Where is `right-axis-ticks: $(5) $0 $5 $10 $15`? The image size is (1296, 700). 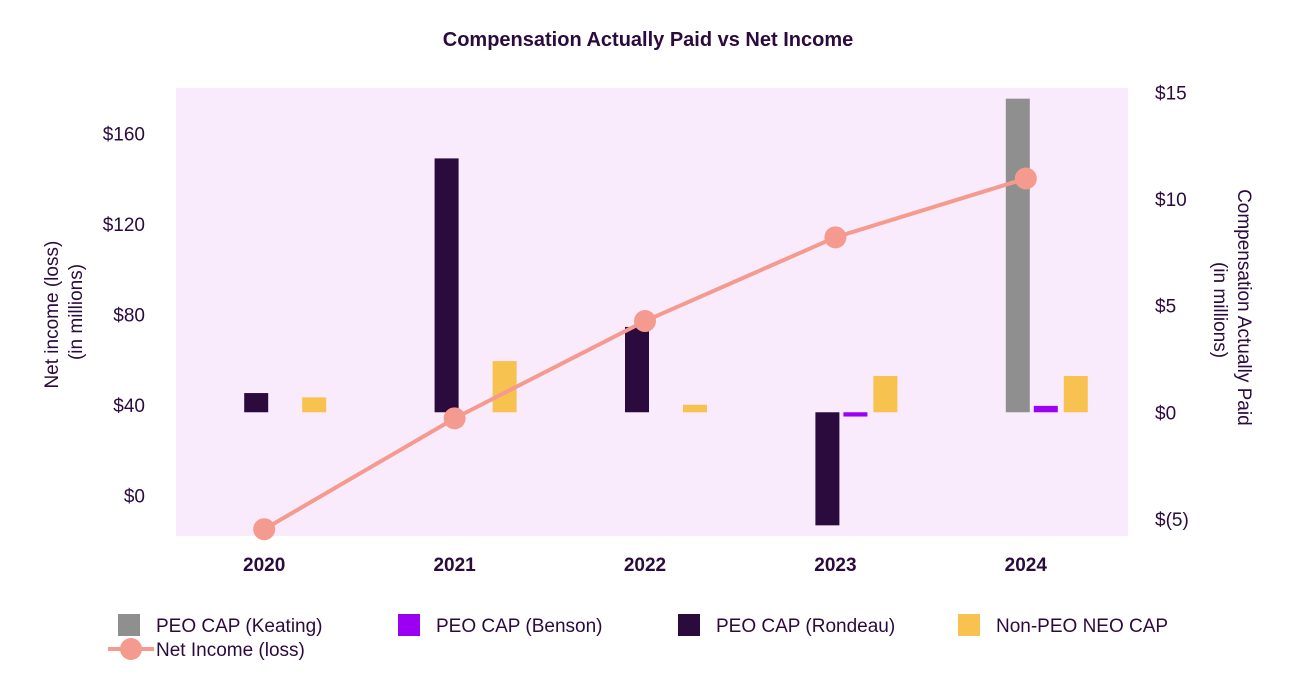 right-axis-ticks: $(5) $0 $5 $10 $15 is located at coordinates (1172, 307).